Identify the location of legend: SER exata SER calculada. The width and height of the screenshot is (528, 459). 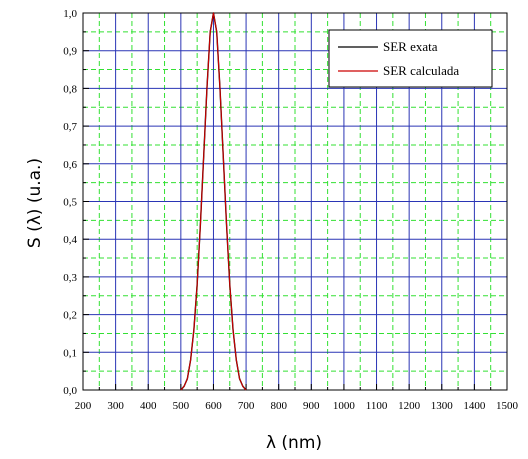
(410, 58).